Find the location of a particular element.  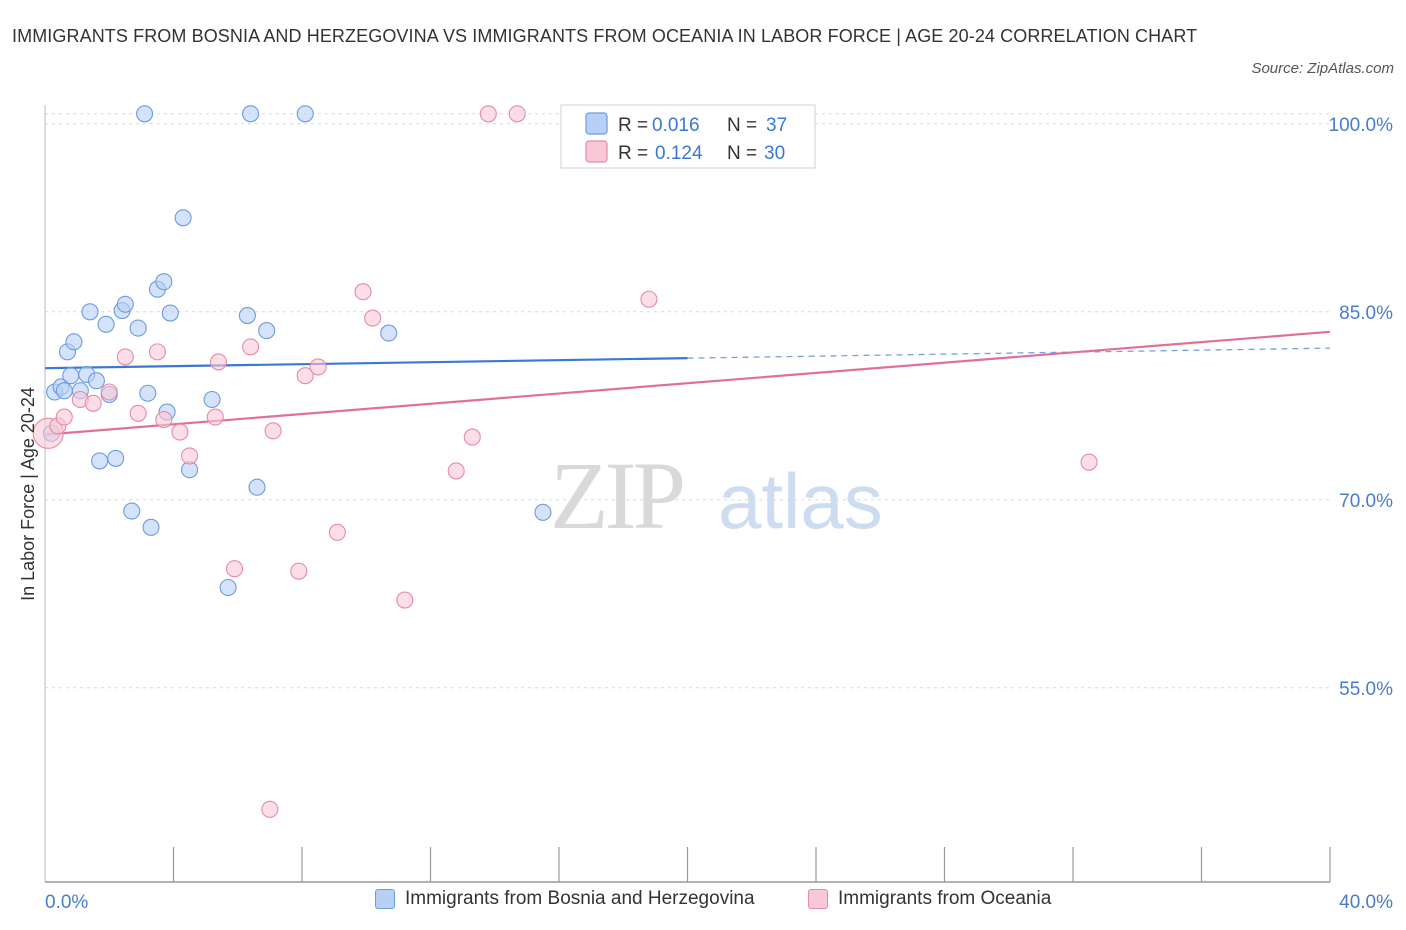

legend-item-bosnia: Immigrants from Bosnia and Herzegovina is located at coordinates (565, 899).